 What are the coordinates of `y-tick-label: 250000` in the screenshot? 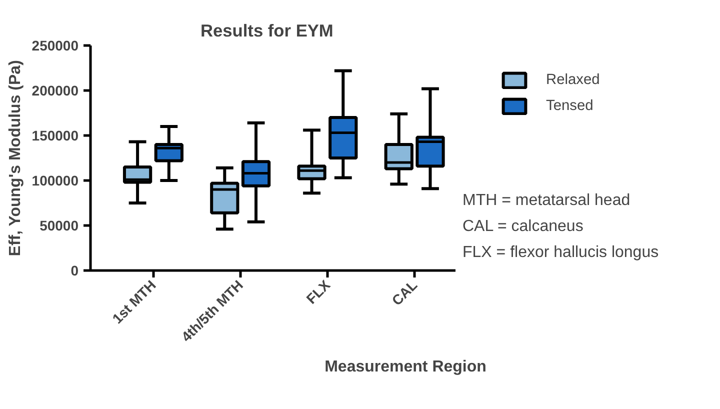 It's located at (55, 46).